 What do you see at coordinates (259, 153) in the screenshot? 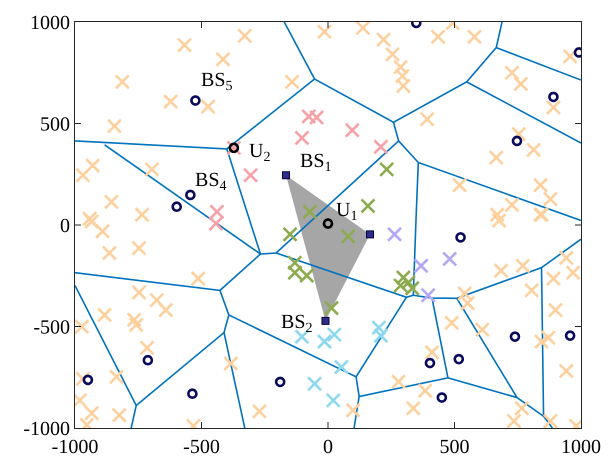
I see `annotation: U$_{2}$` at bounding box center [259, 153].